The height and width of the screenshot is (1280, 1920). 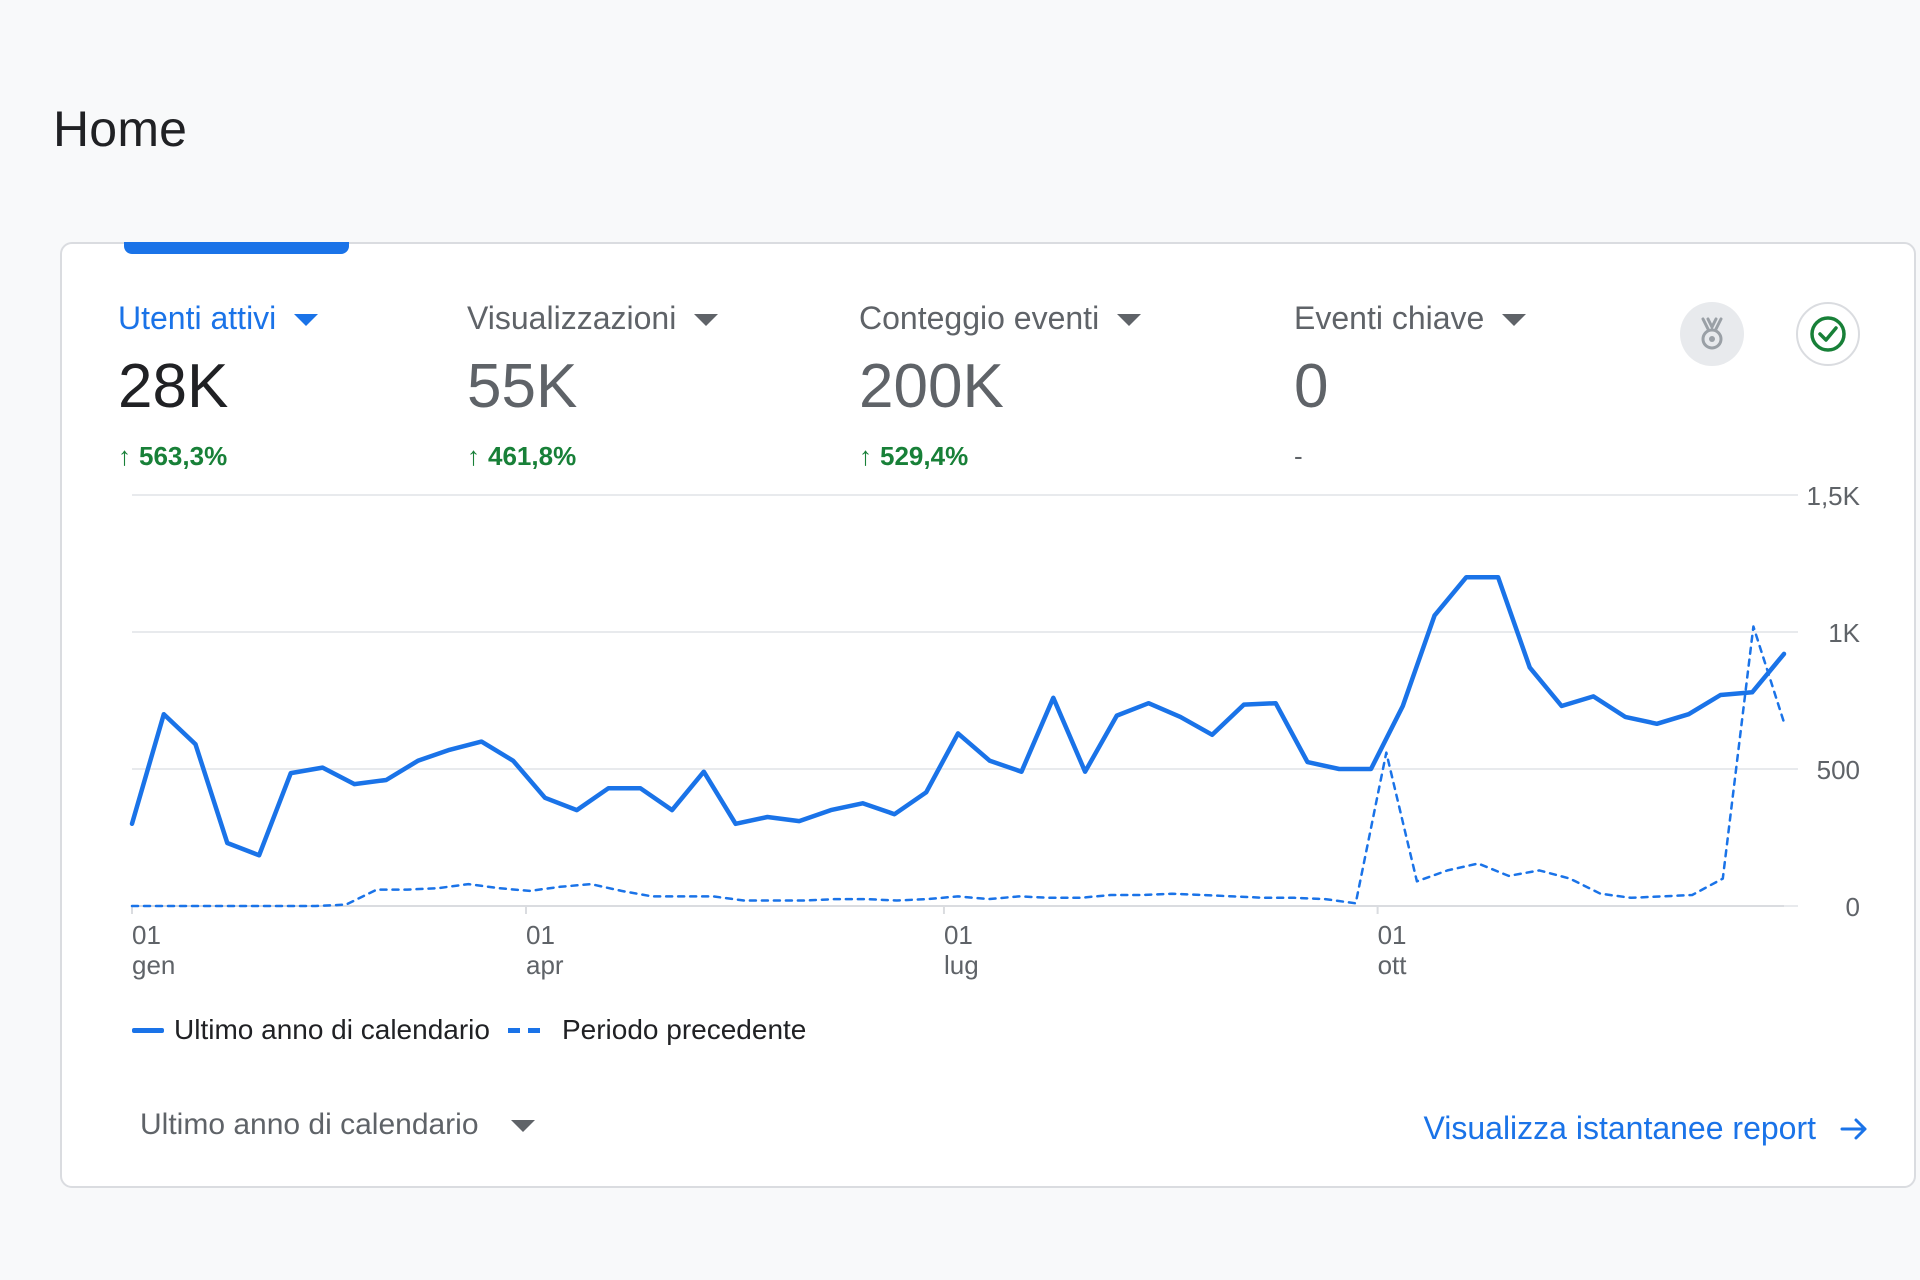 I want to click on y-tick-label: 1,5K, so click(x=1834, y=496).